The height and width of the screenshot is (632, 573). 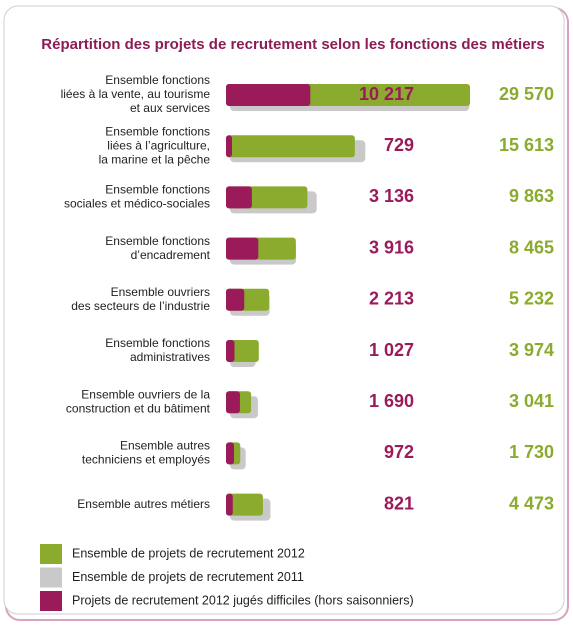 I want to click on category-label: liées à l’agriculture,, so click(x=158, y=145).